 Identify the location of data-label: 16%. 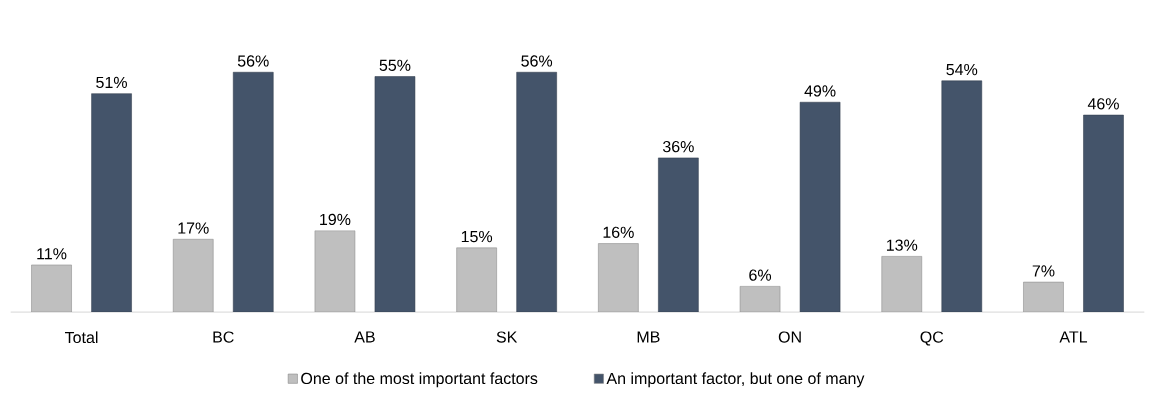
(618, 232).